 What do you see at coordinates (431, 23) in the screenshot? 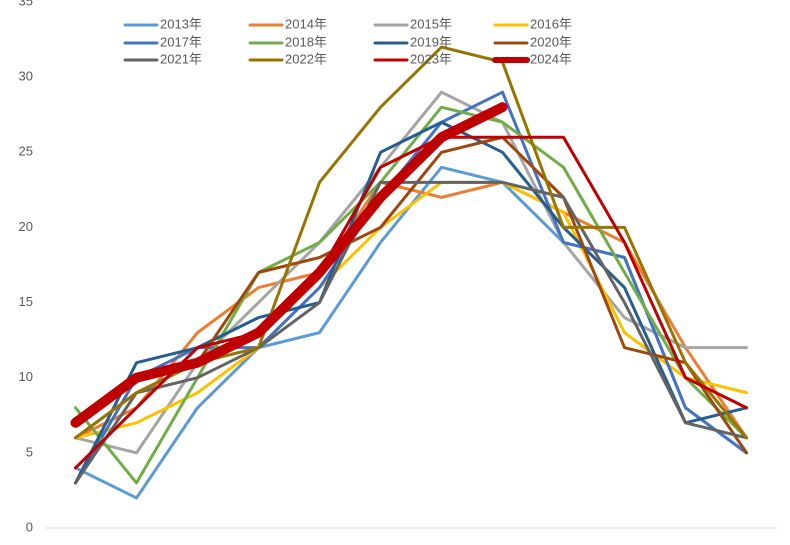
I see `legend-label: 2015年` at bounding box center [431, 23].